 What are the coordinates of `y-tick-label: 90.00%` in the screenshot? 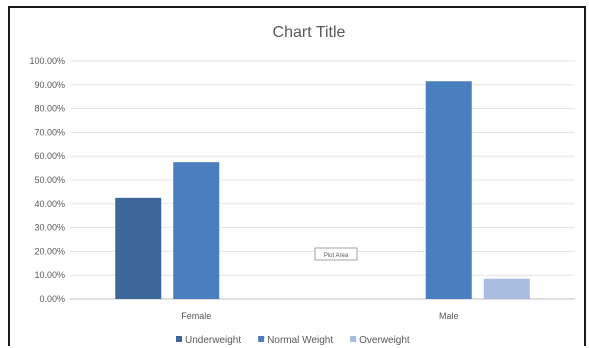 It's located at (49, 85).